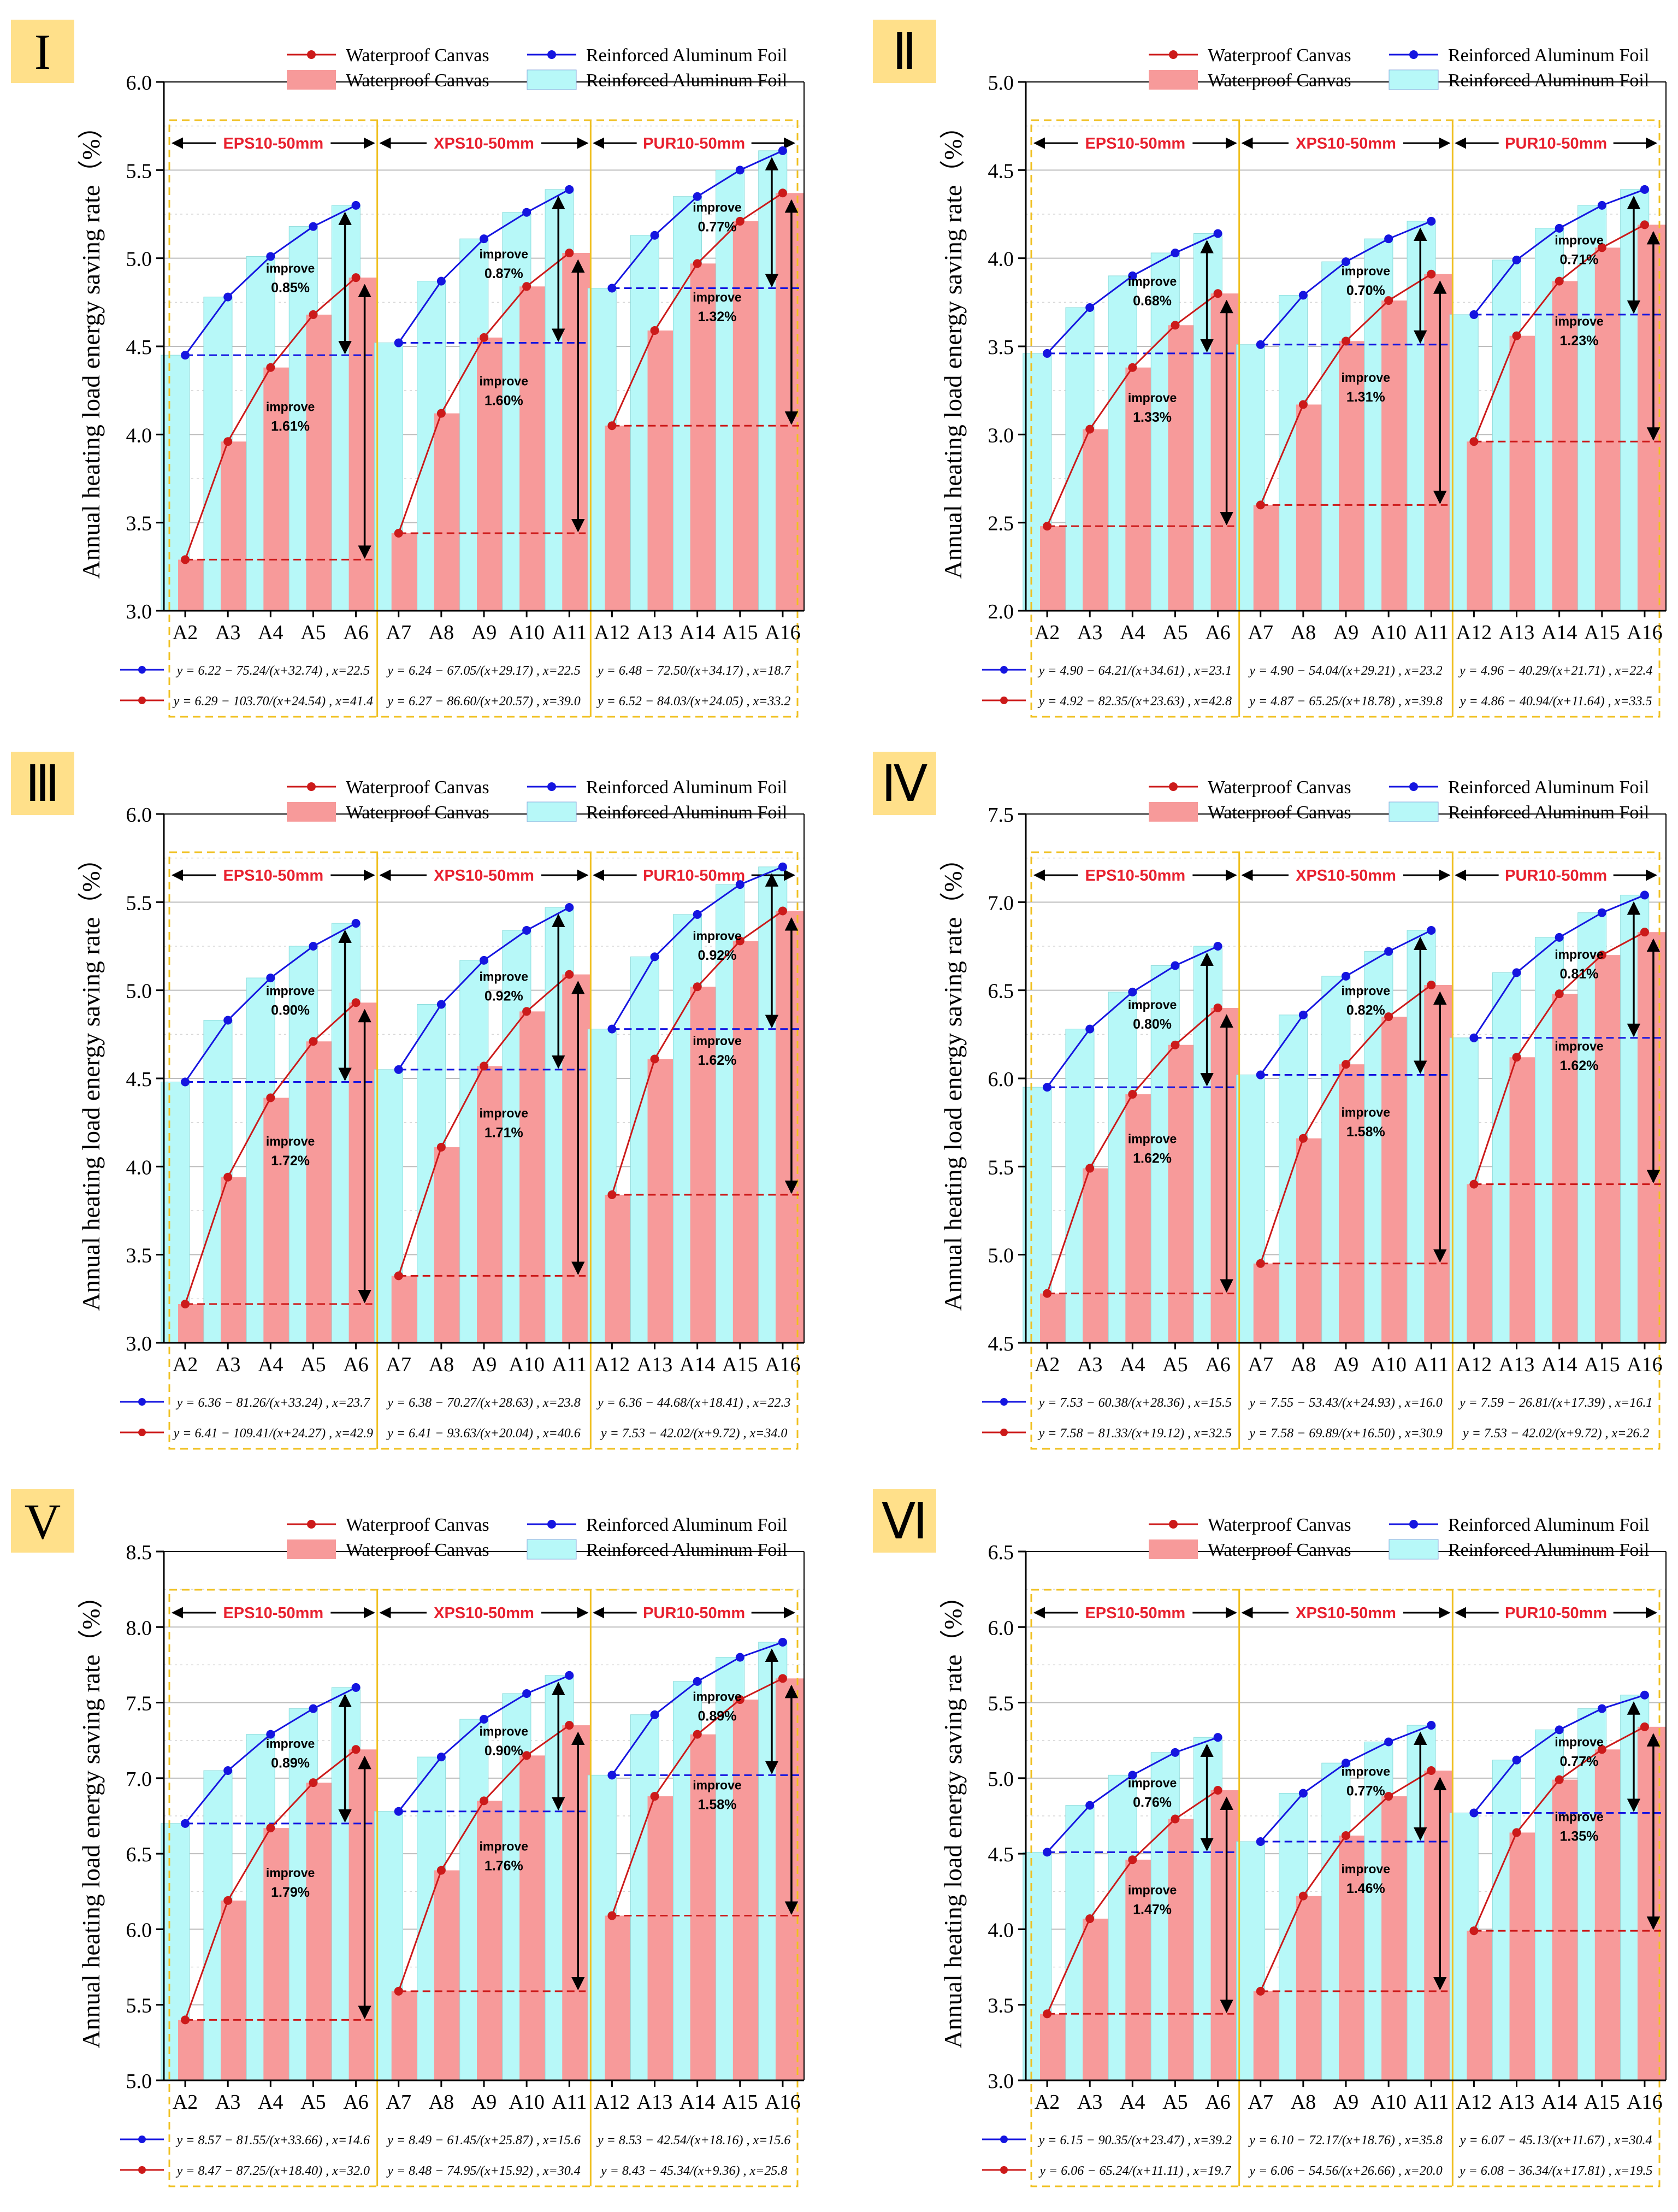  What do you see at coordinates (1365, 1010) in the screenshot?
I see `improve-value: 0.82%` at bounding box center [1365, 1010].